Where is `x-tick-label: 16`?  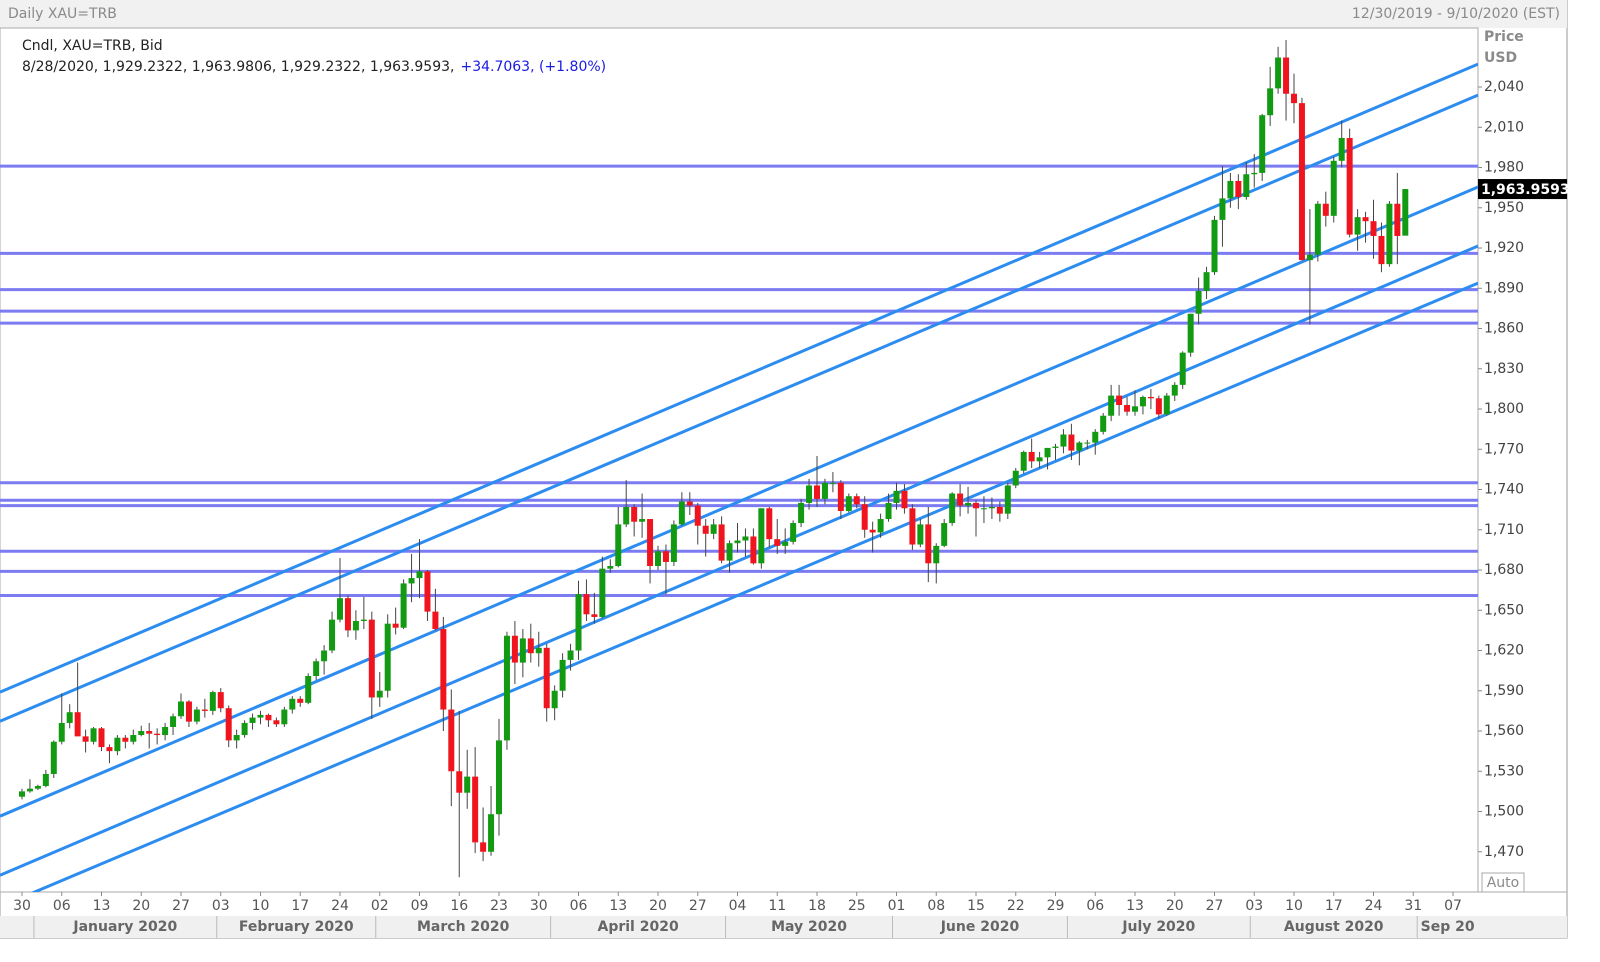
x-tick-label: 16 is located at coordinates (459, 906).